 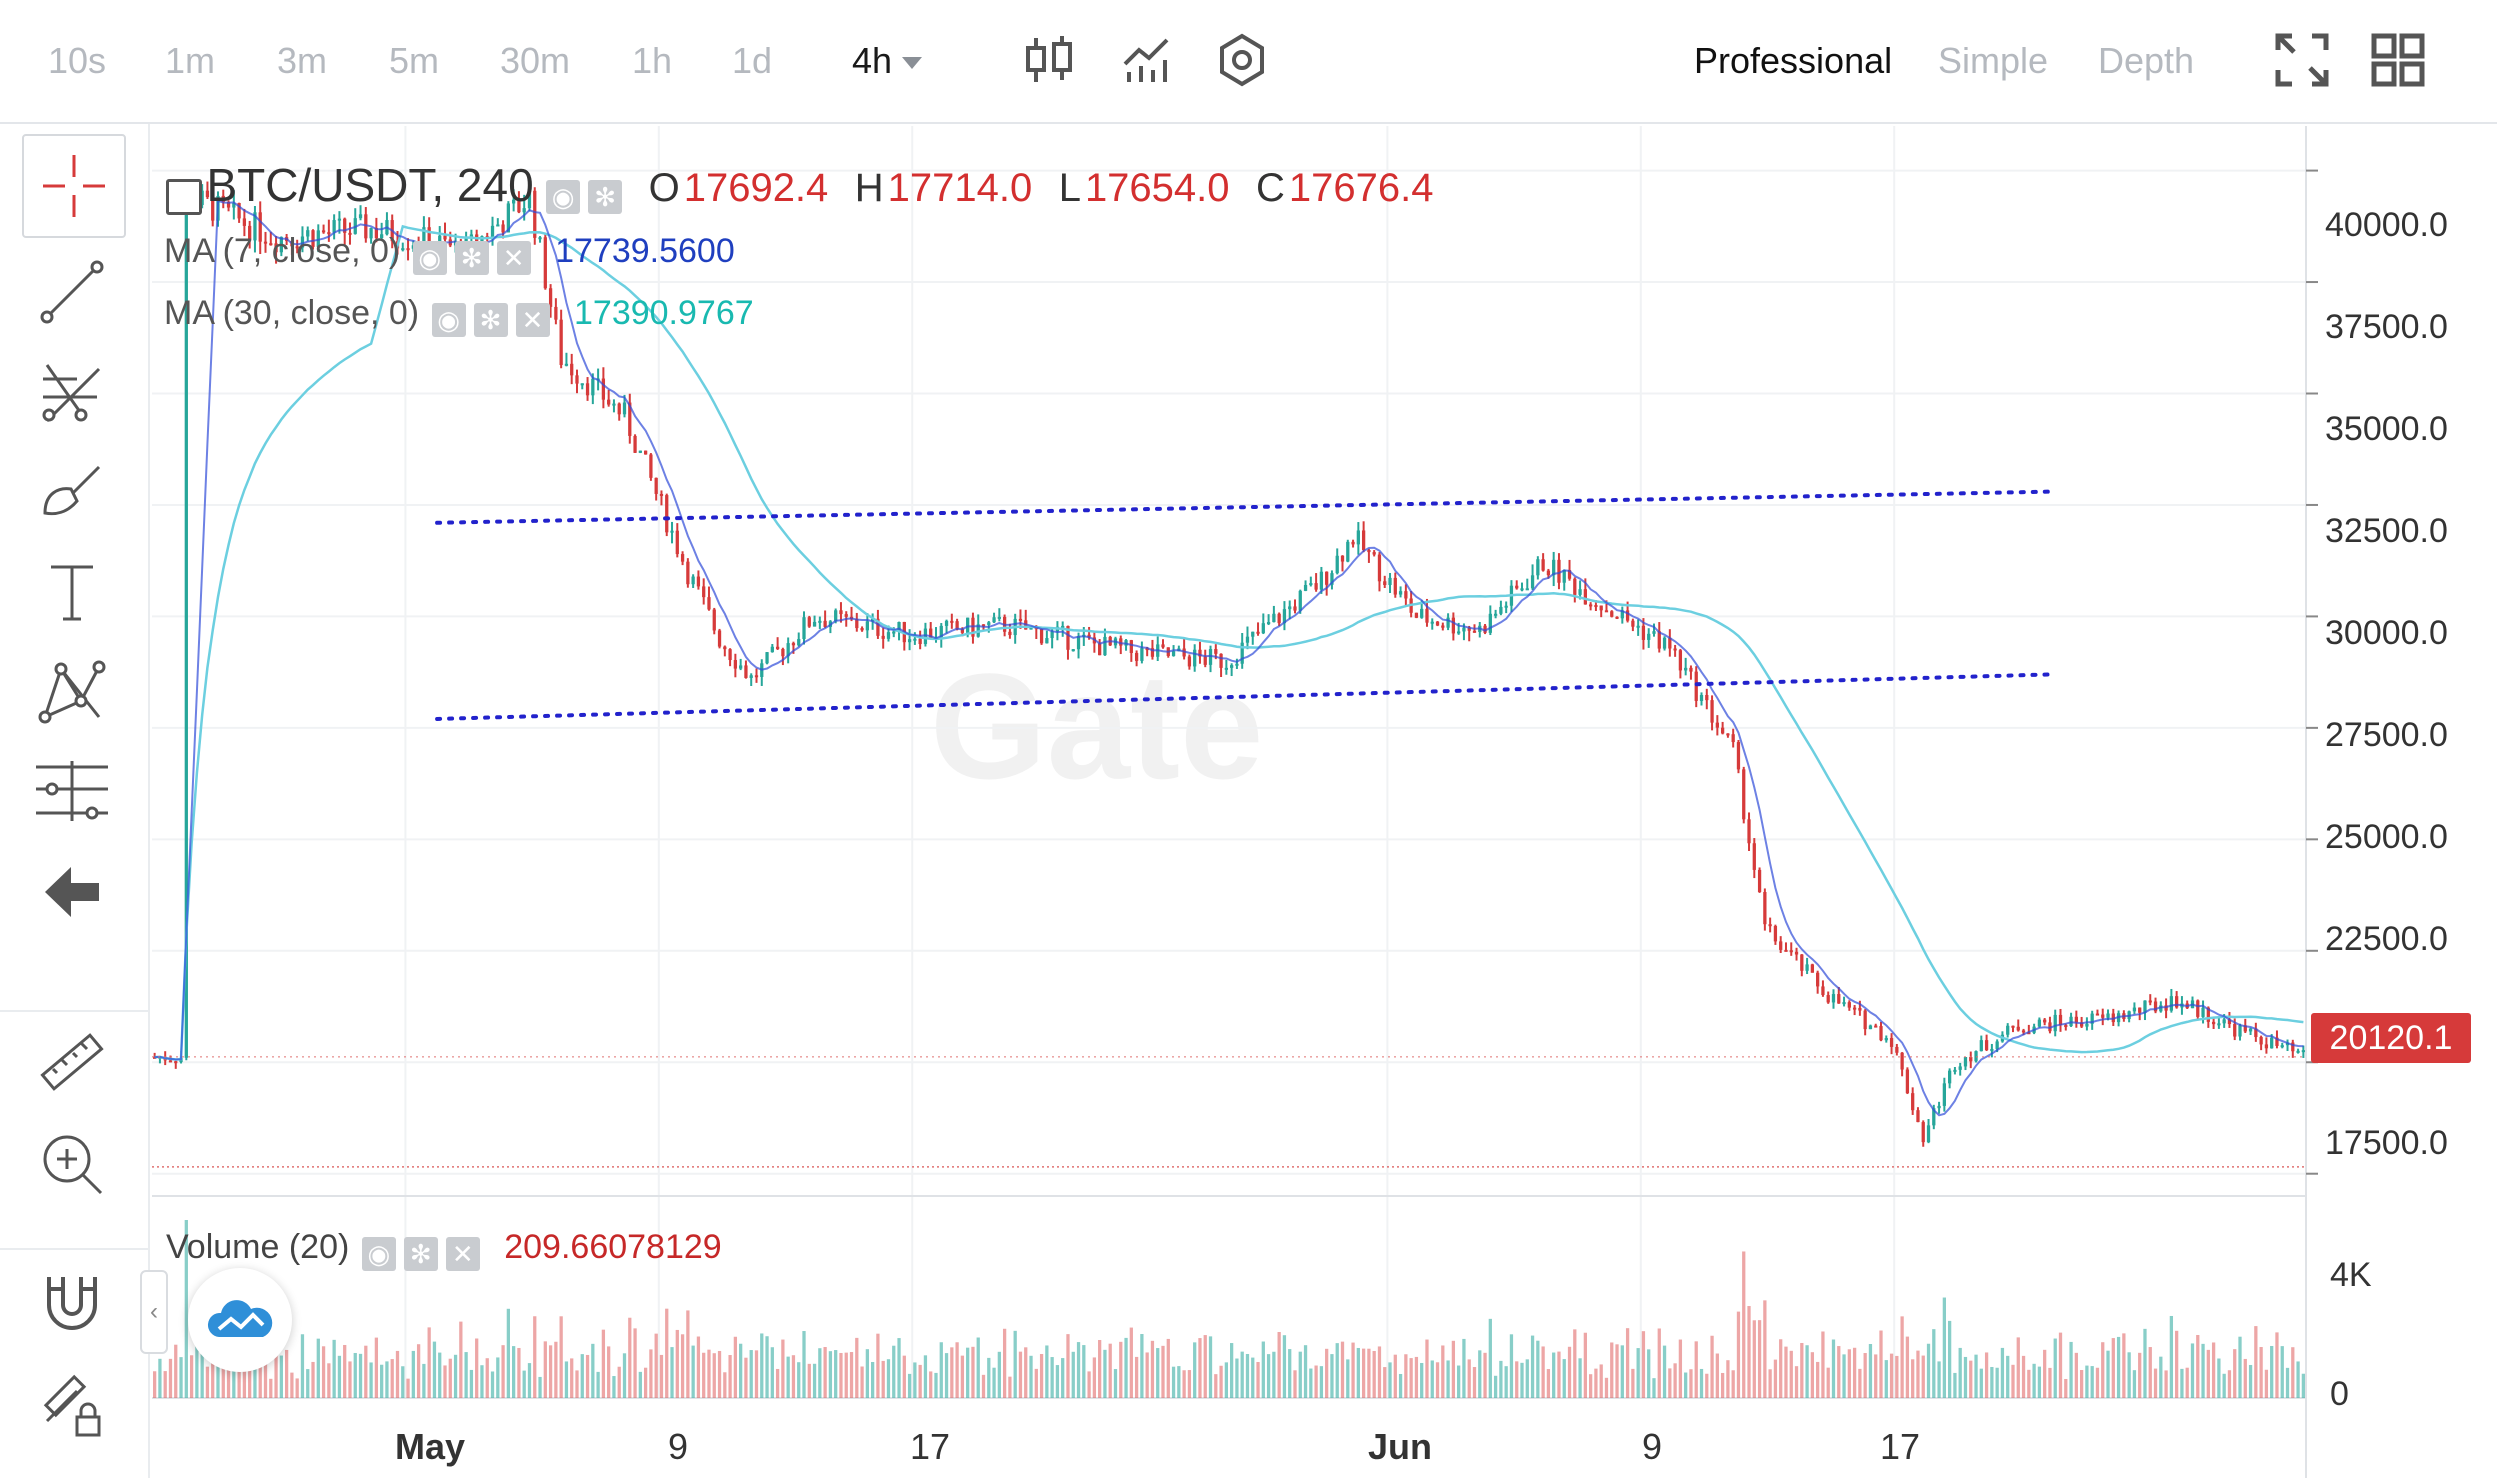 What do you see at coordinates (2398, 60) in the screenshot?
I see `layout-grid-icon` at bounding box center [2398, 60].